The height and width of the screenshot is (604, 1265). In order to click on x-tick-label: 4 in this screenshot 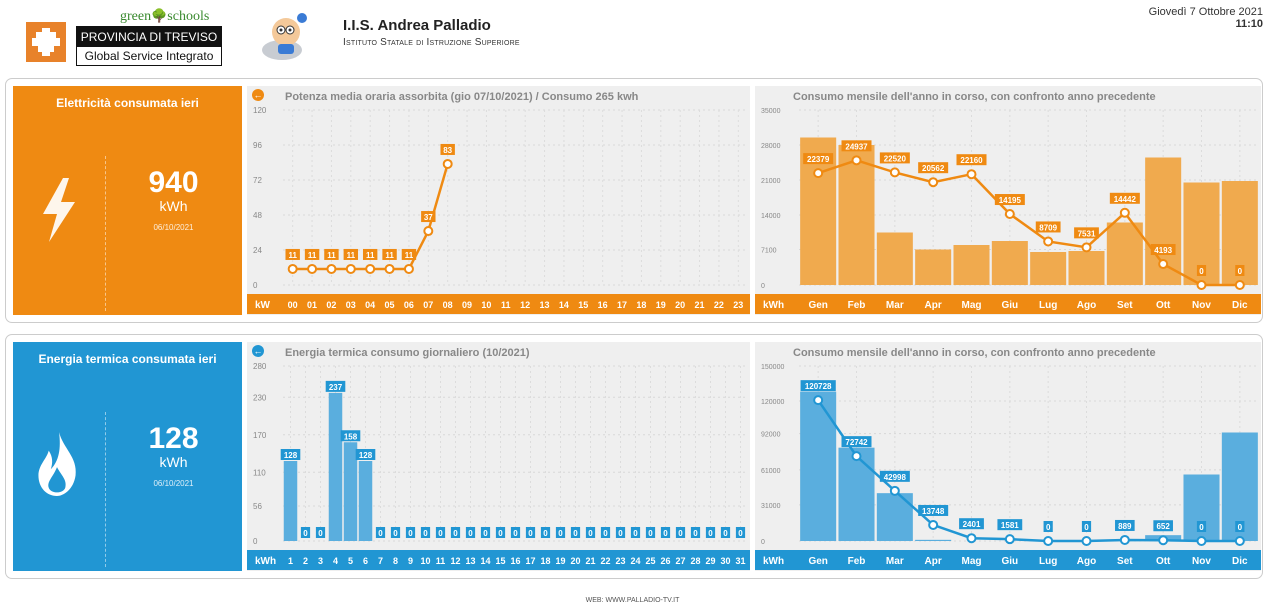, I will do `click(335, 561)`.